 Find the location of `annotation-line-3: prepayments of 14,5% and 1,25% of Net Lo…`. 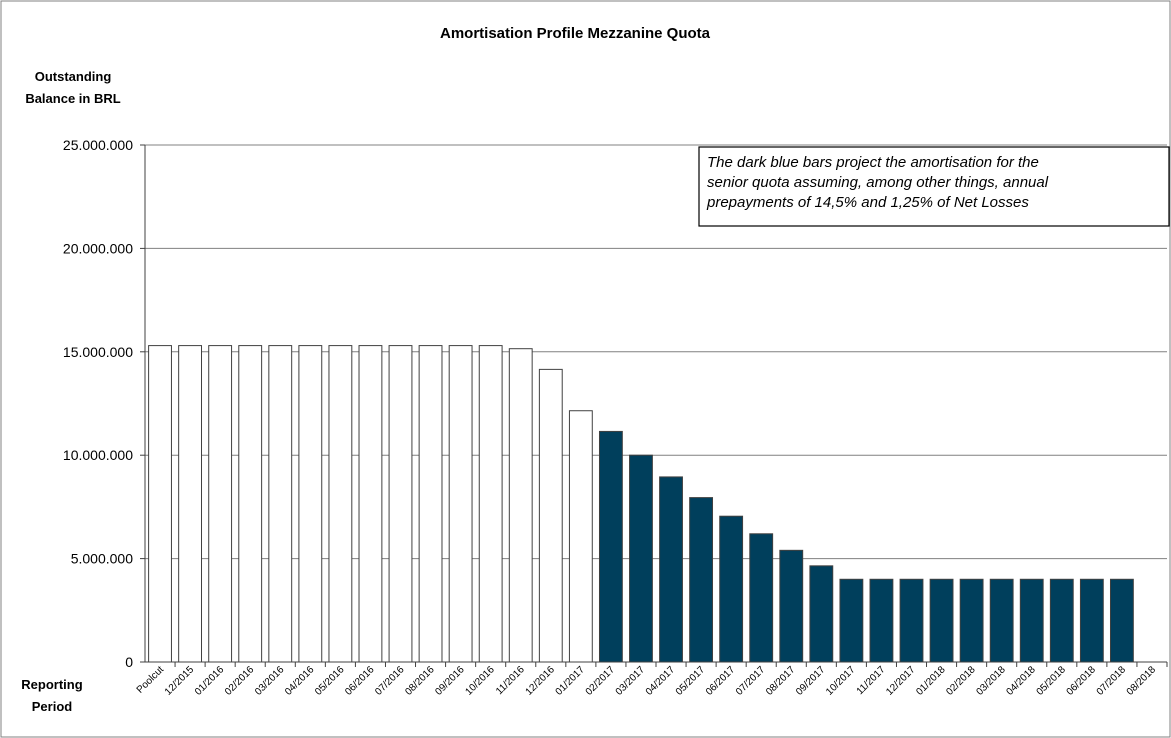

annotation-line-3: prepayments of 14,5% and 1,25% of Net Lo… is located at coordinates (867, 202).